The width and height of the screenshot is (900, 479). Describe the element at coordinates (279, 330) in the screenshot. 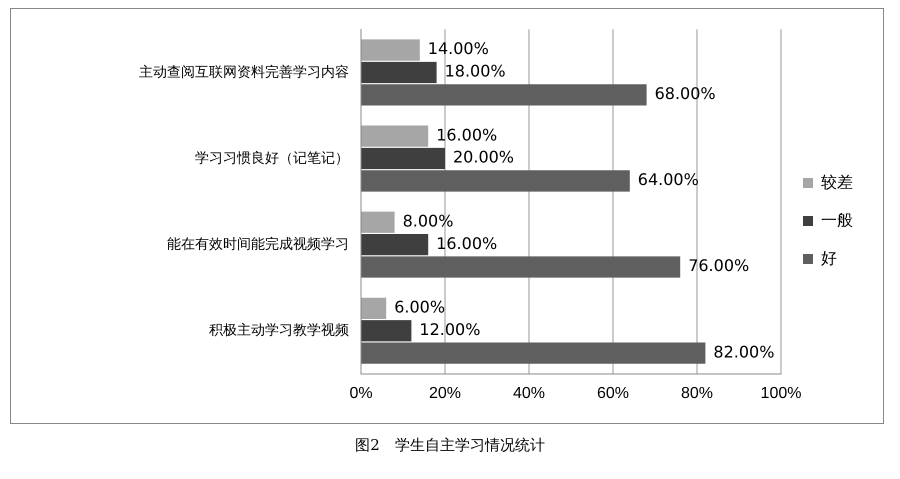

I see `y-tick-label: 积极主动学习教学视频` at that location.